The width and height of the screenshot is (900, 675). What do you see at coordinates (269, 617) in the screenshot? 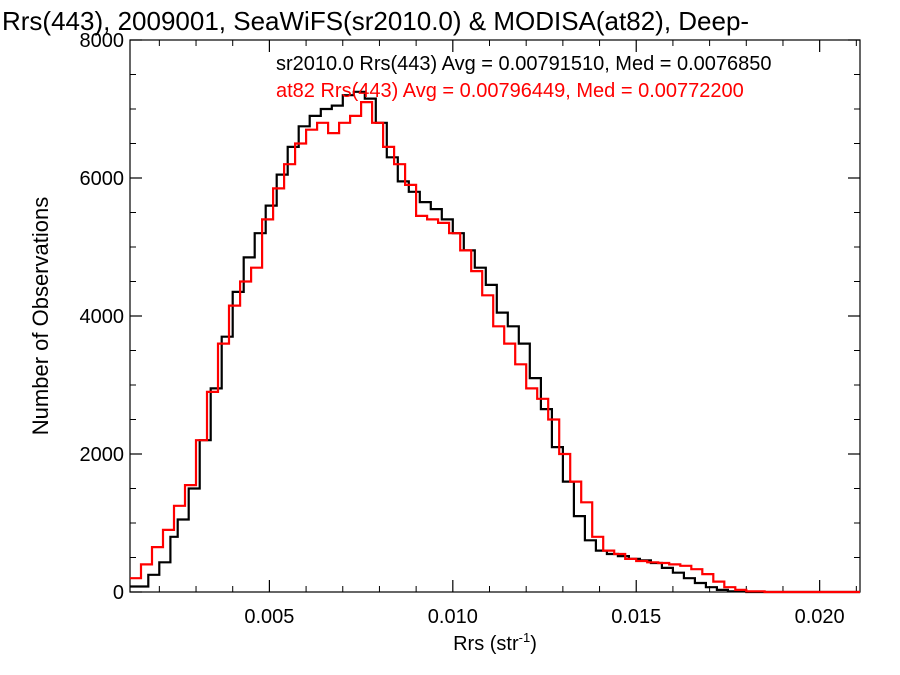
I see `x-tick-label: 0.005` at bounding box center [269, 617].